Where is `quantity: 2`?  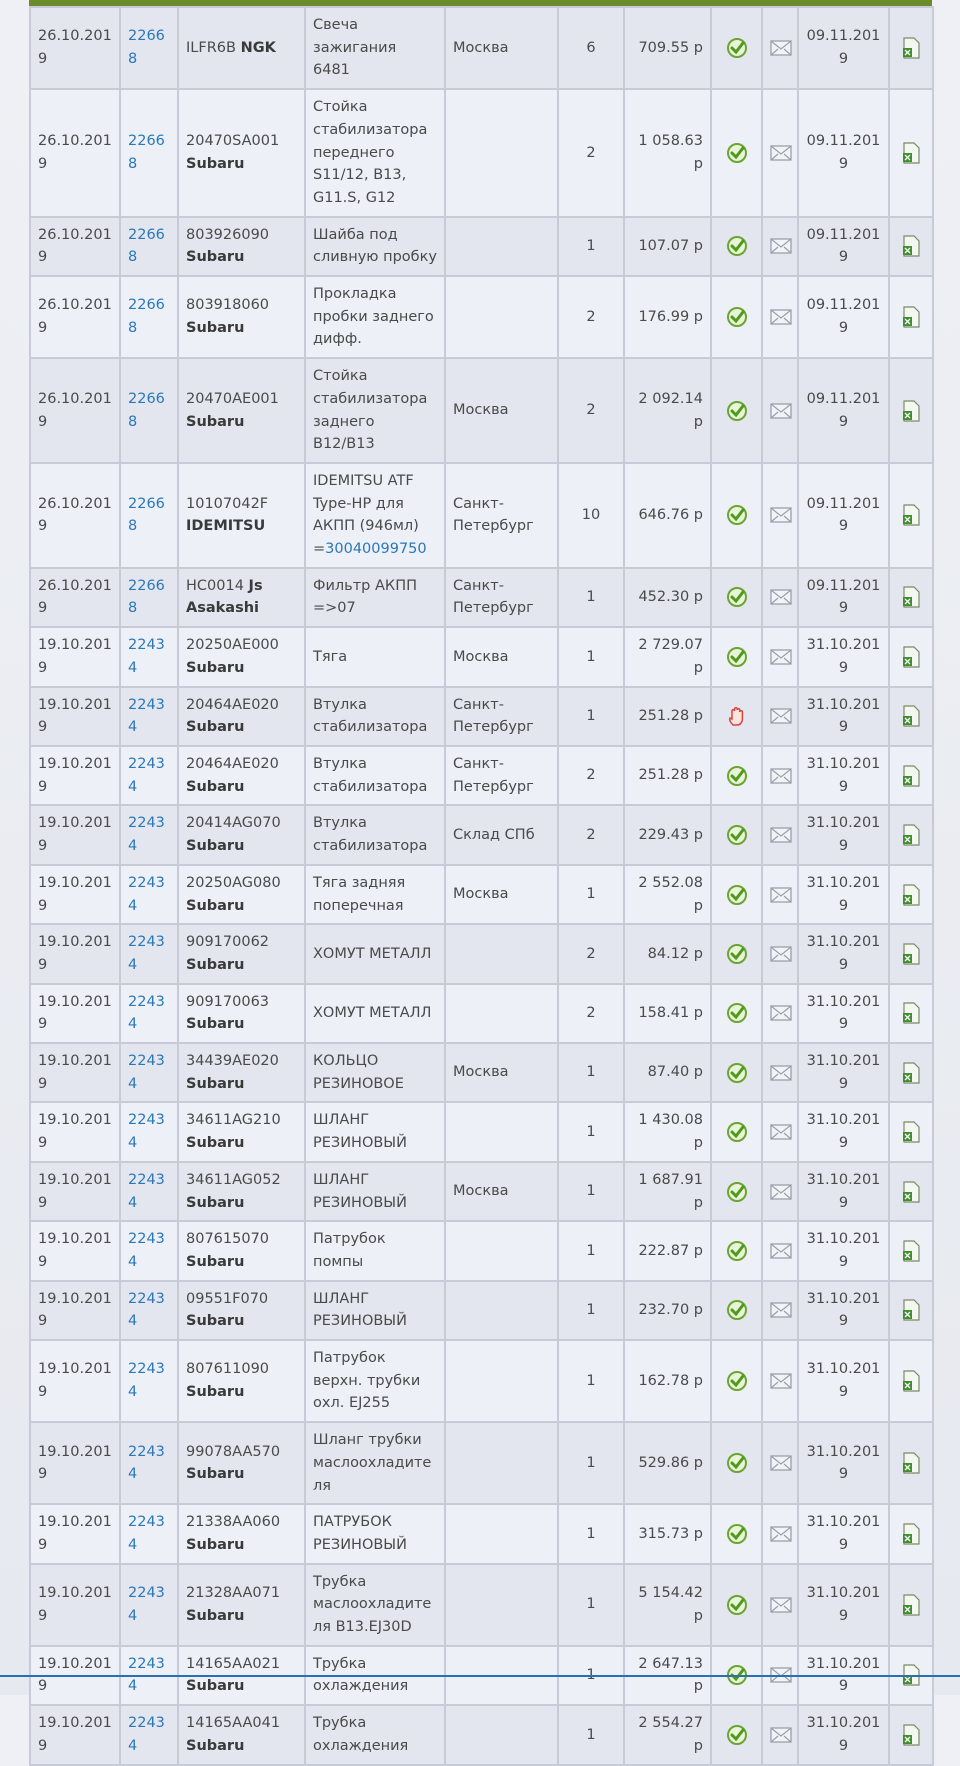 quantity: 2 is located at coordinates (591, 316).